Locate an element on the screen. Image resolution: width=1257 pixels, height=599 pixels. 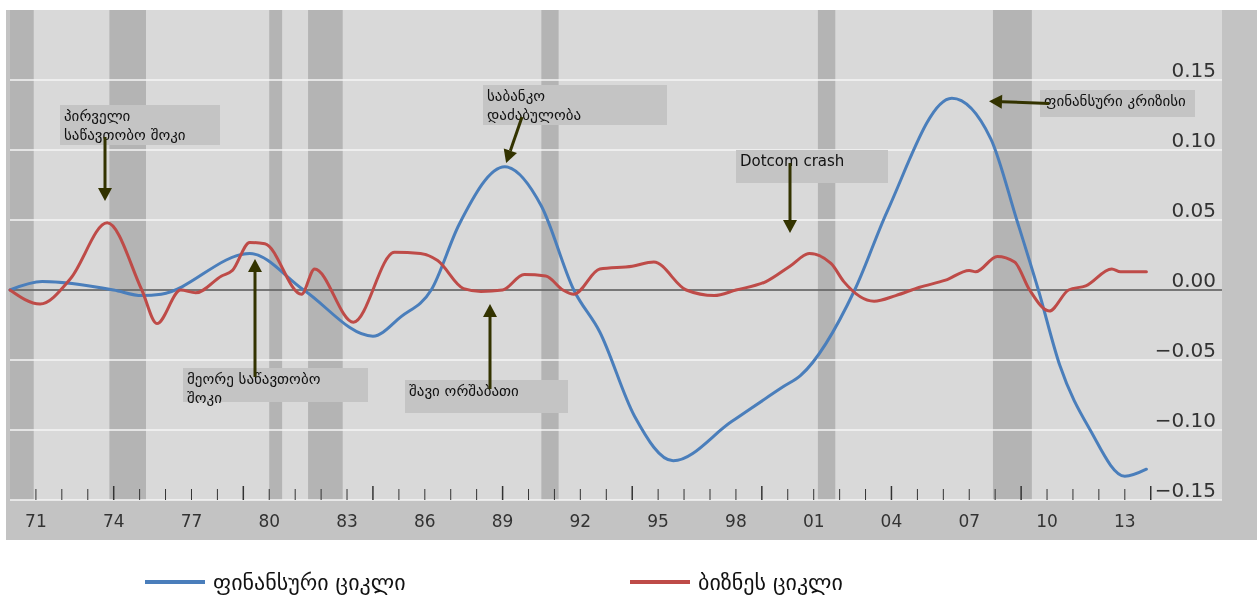
x-tick-label: 13 is located at coordinates (1125, 521).